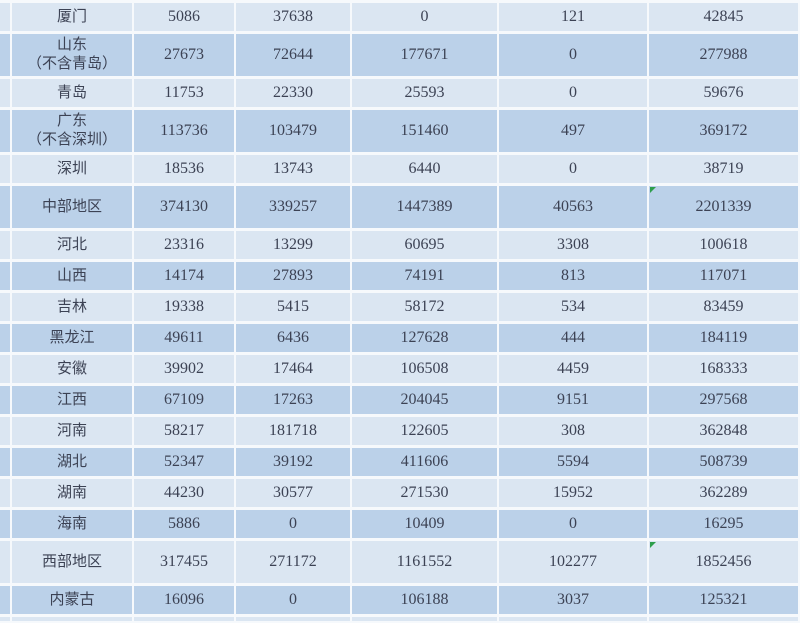 This screenshot has height=623, width=800. What do you see at coordinates (184, 493) in the screenshot?
I see `value-cell: 44230` at bounding box center [184, 493].